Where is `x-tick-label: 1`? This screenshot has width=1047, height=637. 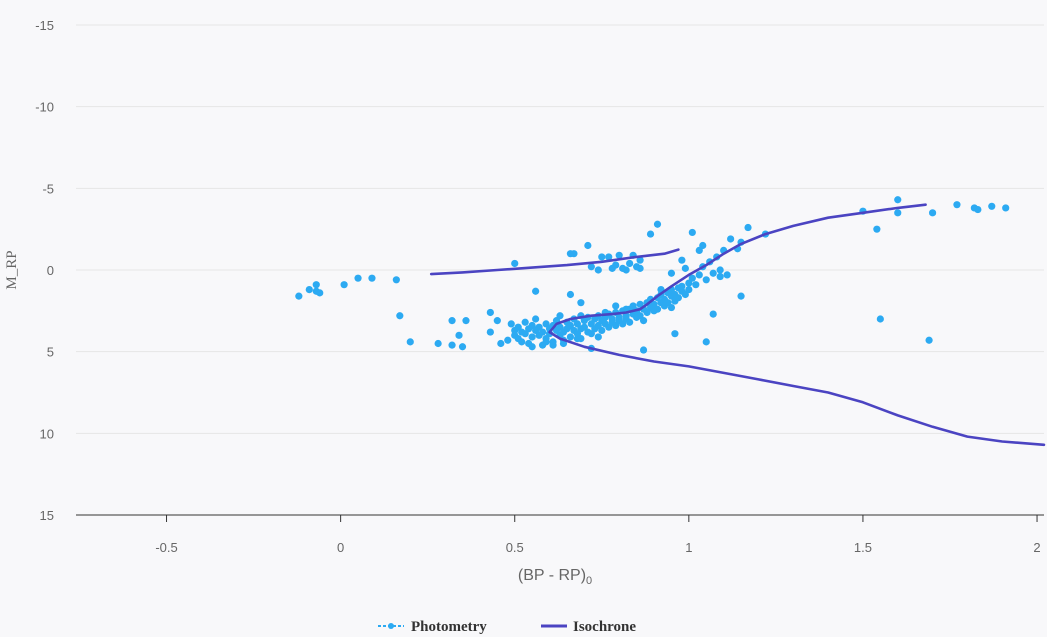
x-tick-label: 1 is located at coordinates (688, 547).